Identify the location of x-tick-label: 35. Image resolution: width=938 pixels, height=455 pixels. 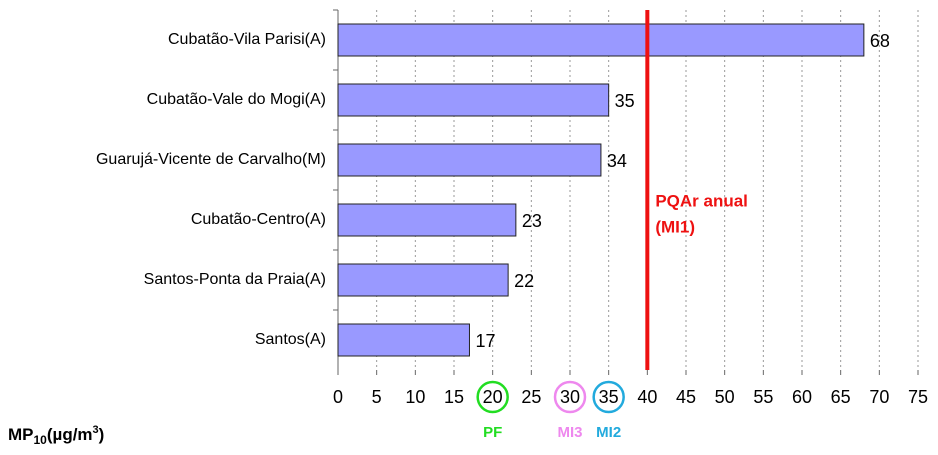
(609, 397).